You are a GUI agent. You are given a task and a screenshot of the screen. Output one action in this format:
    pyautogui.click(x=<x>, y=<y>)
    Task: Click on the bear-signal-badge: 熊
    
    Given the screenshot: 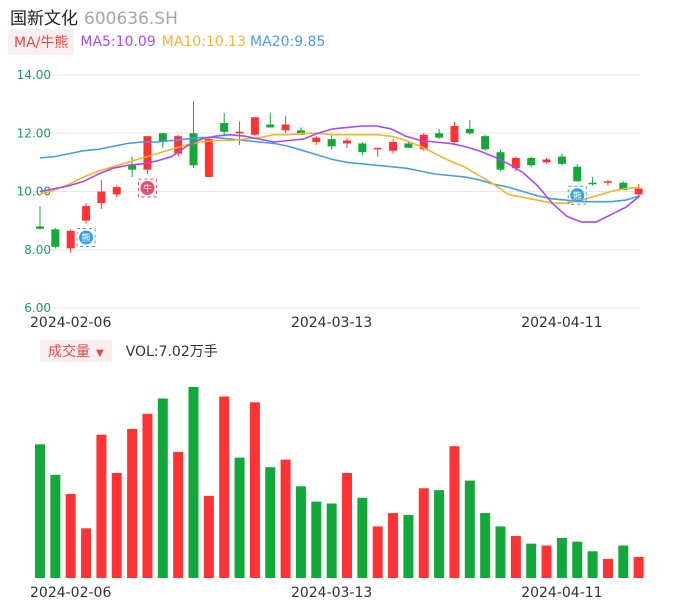 What is the action you would take?
    pyautogui.click(x=577, y=195)
    